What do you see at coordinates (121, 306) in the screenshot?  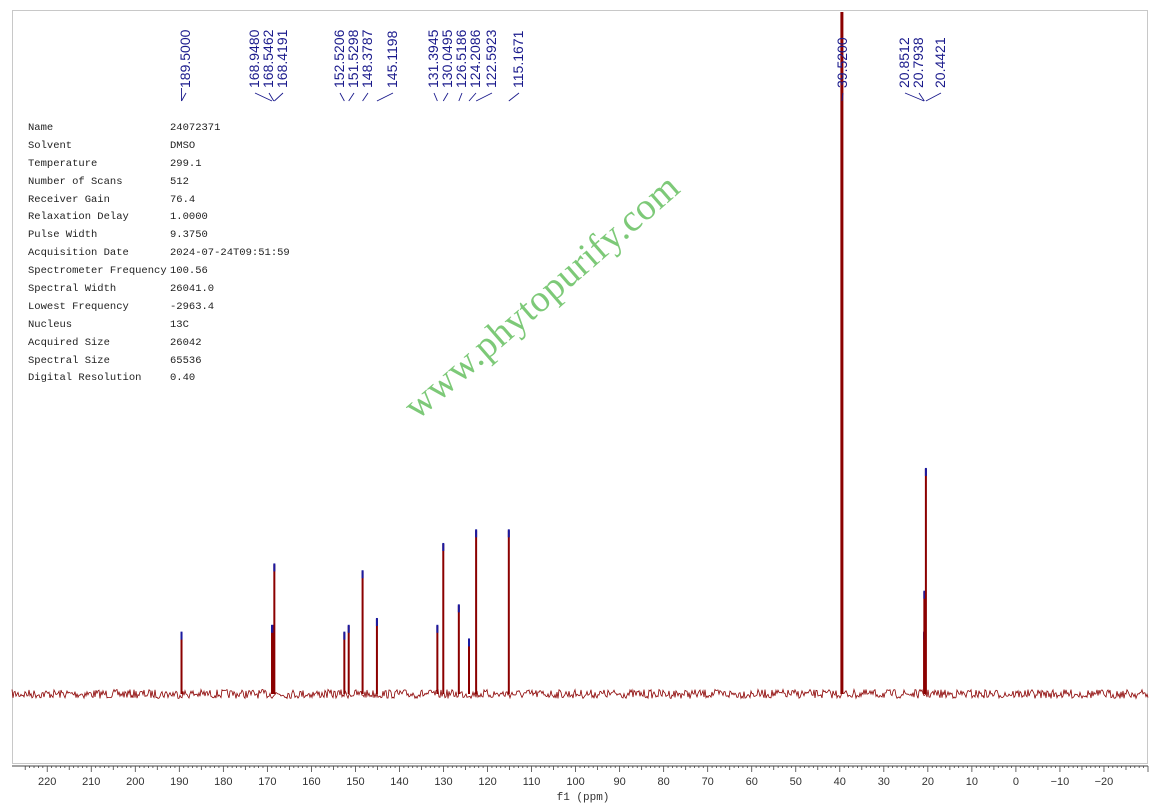 I see `param-row-lowest-frequency: Lowest Frequency -2963.4` at bounding box center [121, 306].